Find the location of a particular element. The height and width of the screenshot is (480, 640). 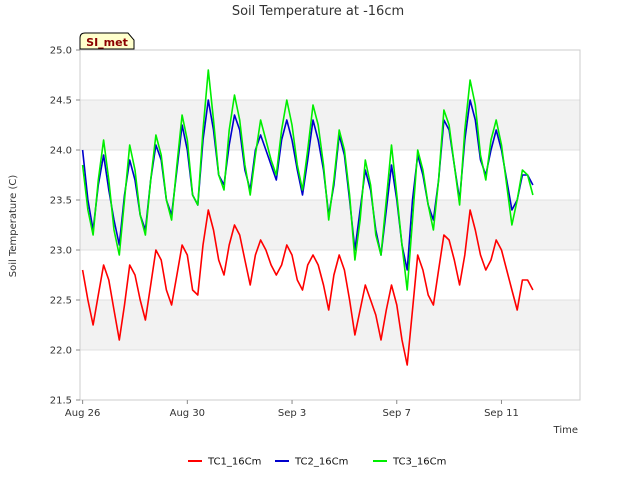

y-tick-label: 22.0 is located at coordinates (61, 351).